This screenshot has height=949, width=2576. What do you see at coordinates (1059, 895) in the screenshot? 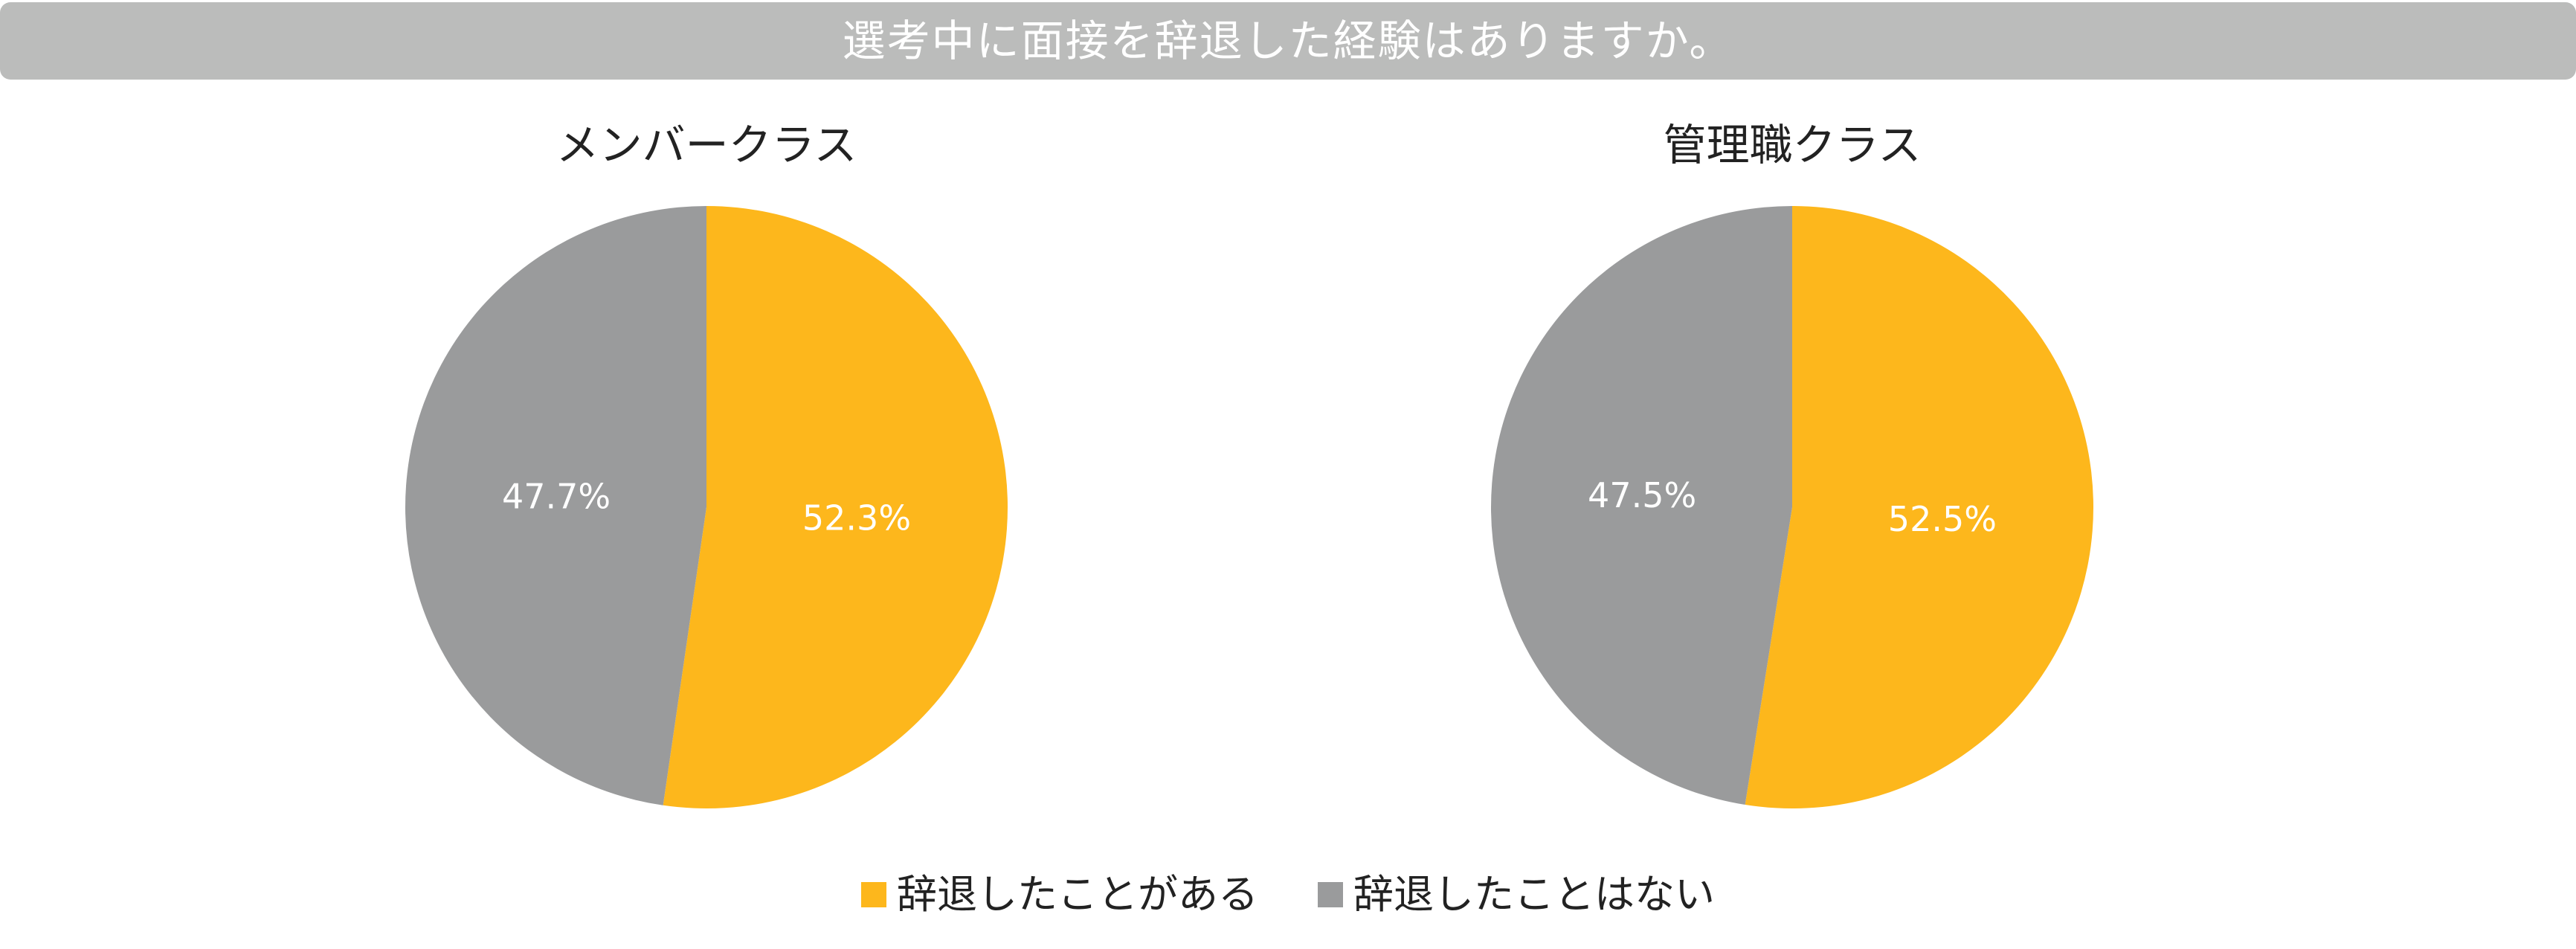
I see `legend-item-yes: 辞退したことがある` at bounding box center [1059, 895].